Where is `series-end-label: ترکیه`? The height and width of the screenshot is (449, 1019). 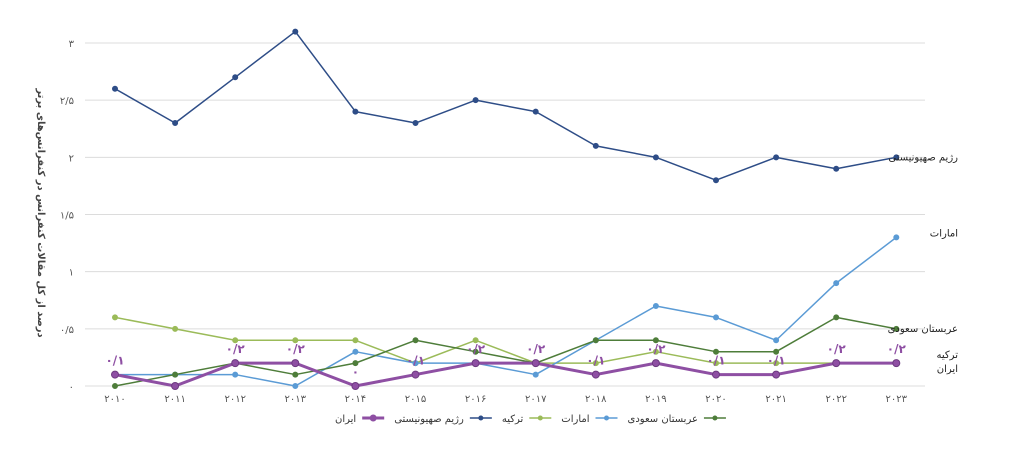
series-end-label: ترکیه is located at coordinates (948, 355).